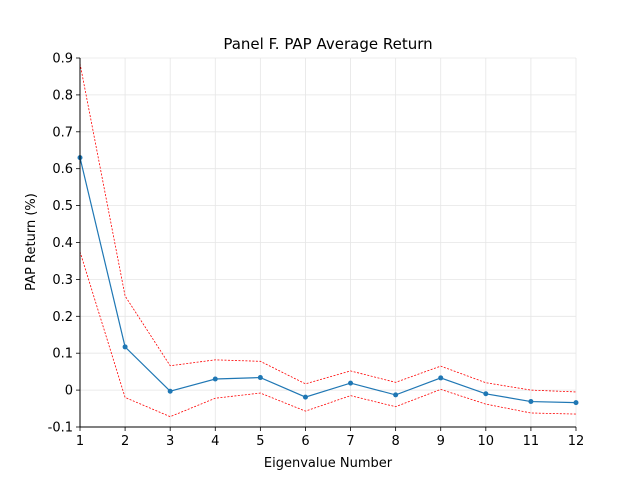  What do you see at coordinates (62, 206) in the screenshot?
I see `y-tick-label: 0.5` at bounding box center [62, 206].